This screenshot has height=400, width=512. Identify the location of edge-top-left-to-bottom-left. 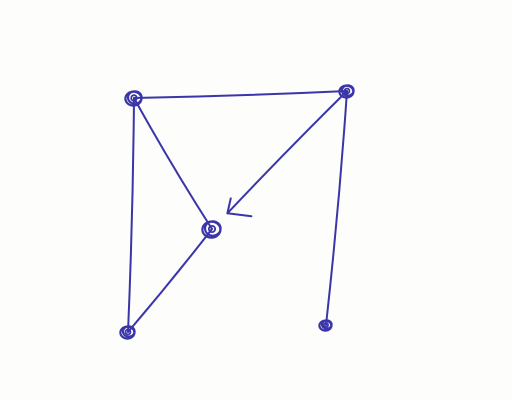
(131, 215).